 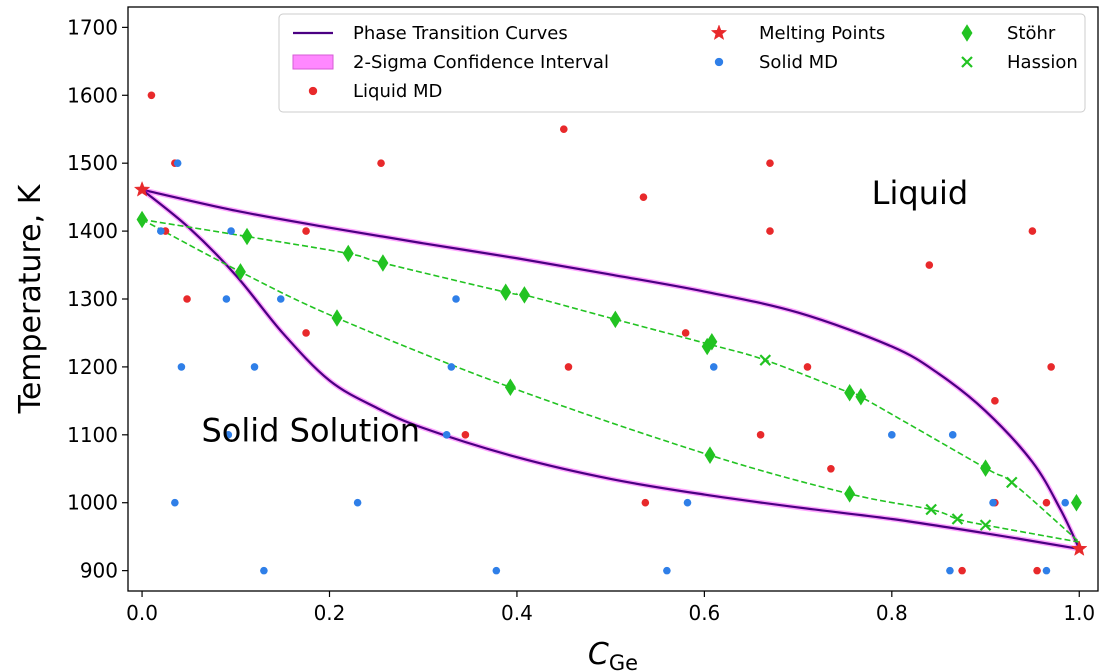 What do you see at coordinates (92, 231) in the screenshot?
I see `y-tick-label: 1400` at bounding box center [92, 231].